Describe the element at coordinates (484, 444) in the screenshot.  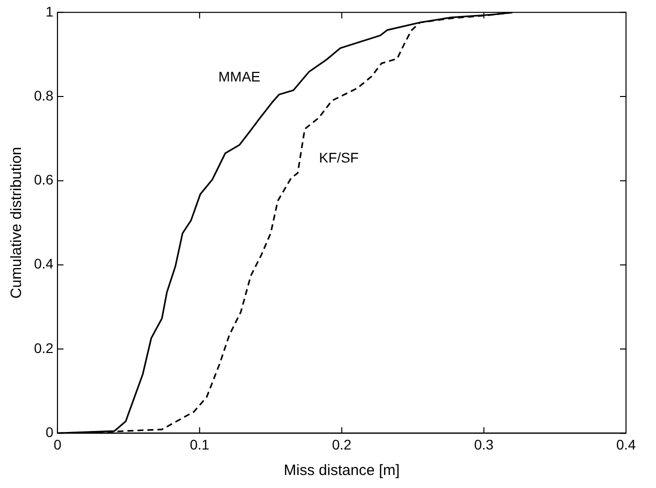
I see `x-tick-label: 0.3` at that location.